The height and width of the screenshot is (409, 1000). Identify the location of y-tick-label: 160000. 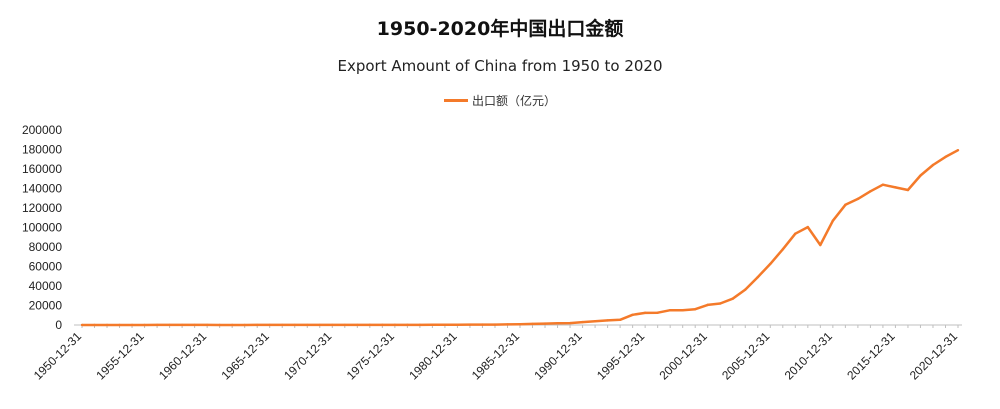
(42, 169).